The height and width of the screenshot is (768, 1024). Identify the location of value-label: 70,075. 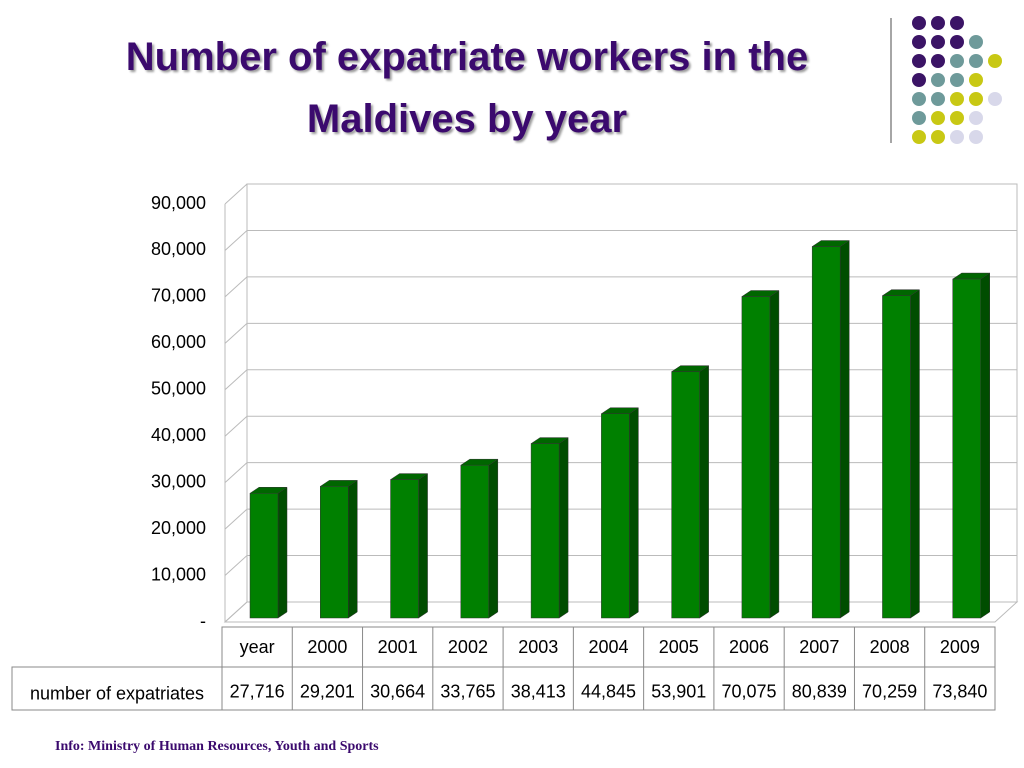
(749, 691).